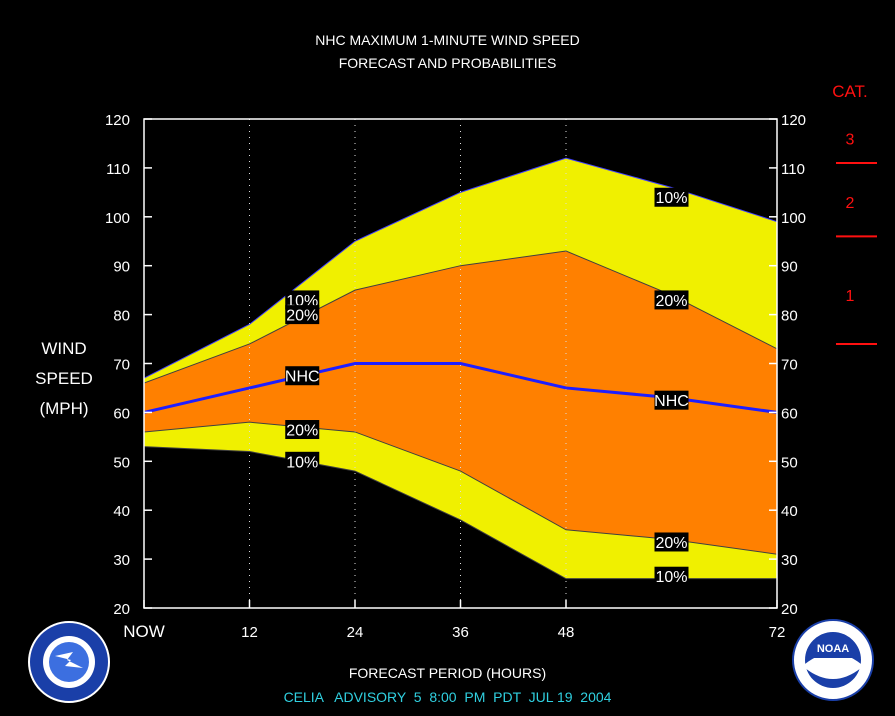 The width and height of the screenshot is (895, 716). What do you see at coordinates (850, 296) in the screenshot?
I see `category-level-label: 1` at bounding box center [850, 296].